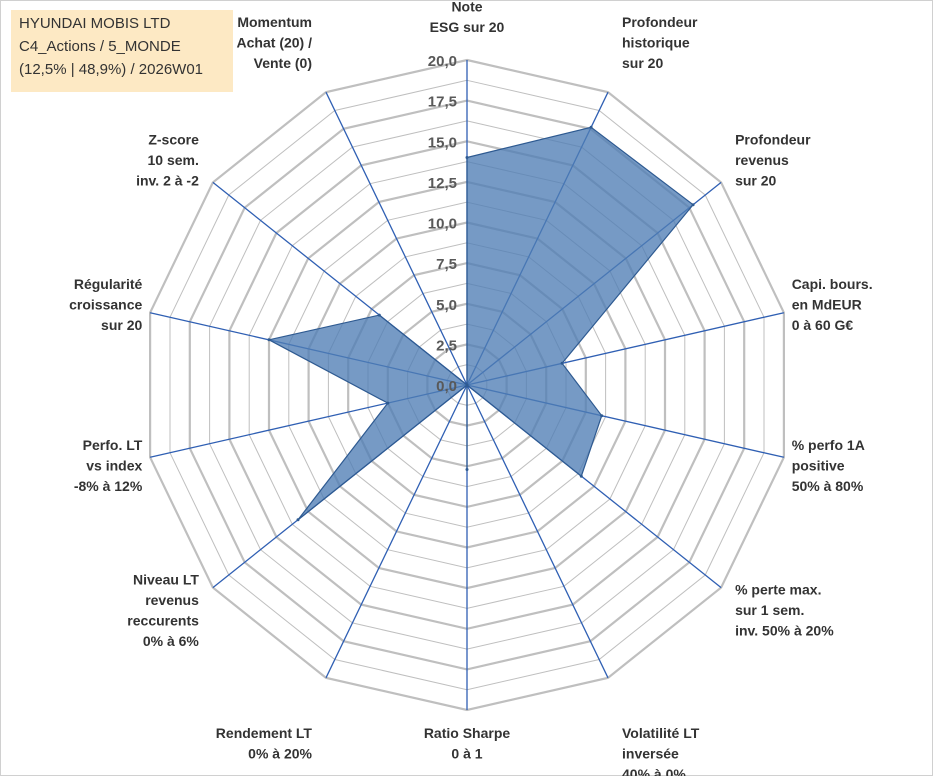 The image size is (933, 776). I want to click on axis-label-line: inv. 2 à -2, so click(167, 180).